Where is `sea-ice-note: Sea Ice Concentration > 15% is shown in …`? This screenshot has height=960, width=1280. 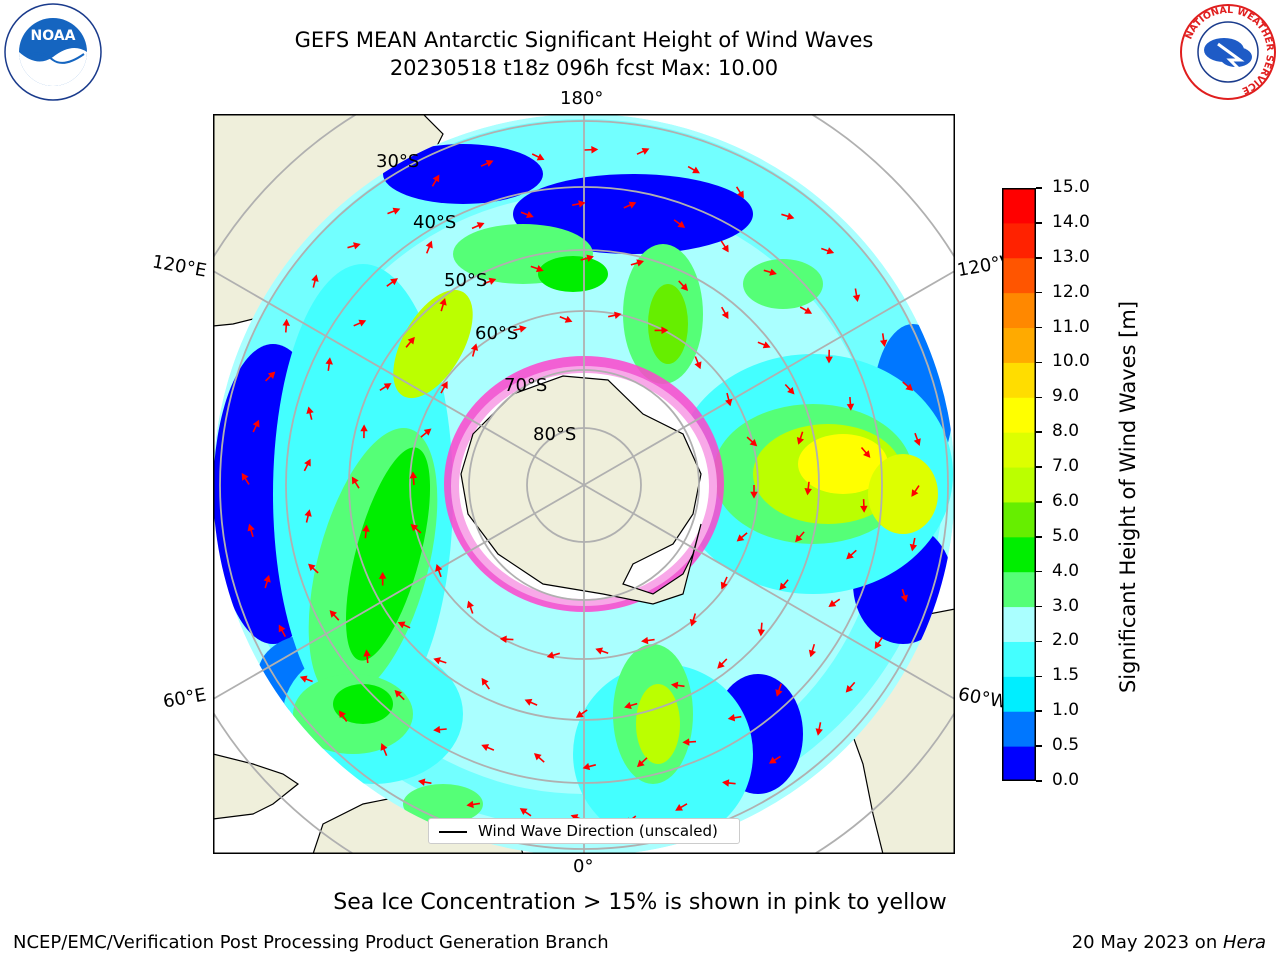 sea-ice-note: Sea Ice Concentration > 15% is shown in … is located at coordinates (640, 902).